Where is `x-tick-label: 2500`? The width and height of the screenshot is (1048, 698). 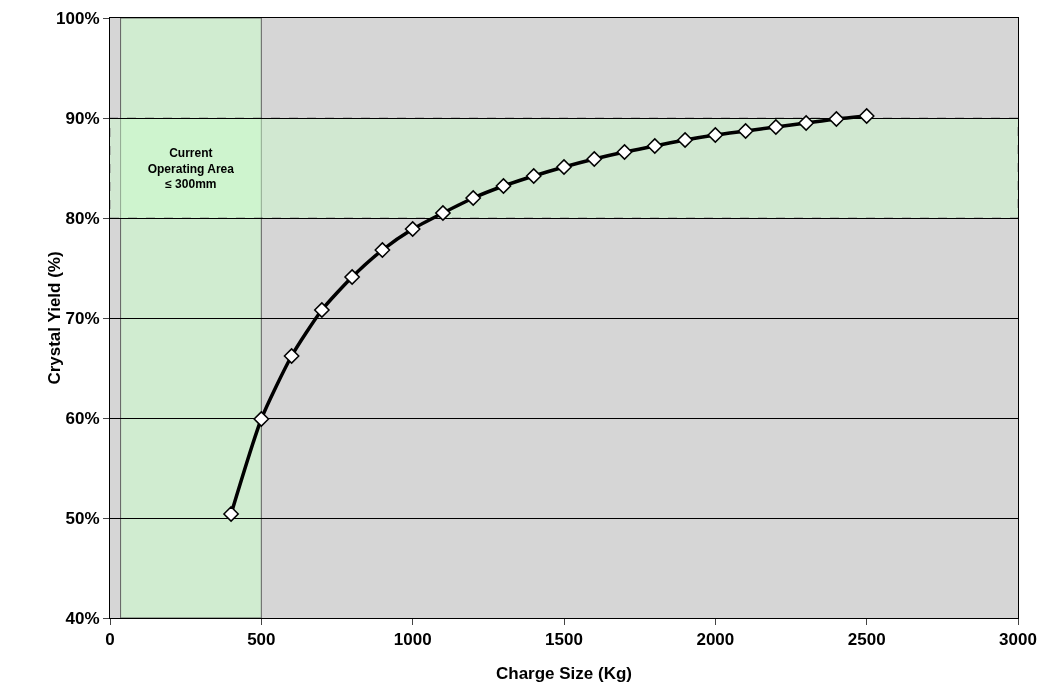 x-tick-label: 2500 is located at coordinates (866, 640).